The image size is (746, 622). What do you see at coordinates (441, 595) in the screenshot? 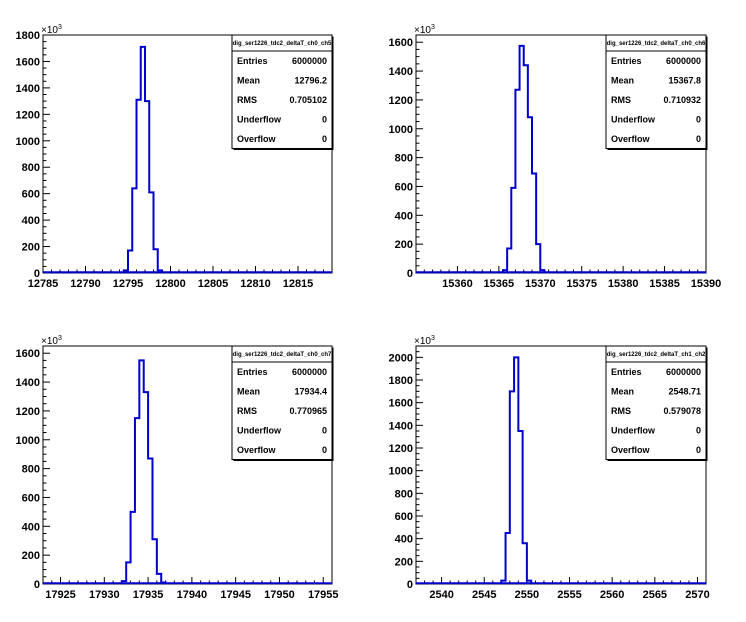
I see `x-tick-label: 2540` at bounding box center [441, 595].